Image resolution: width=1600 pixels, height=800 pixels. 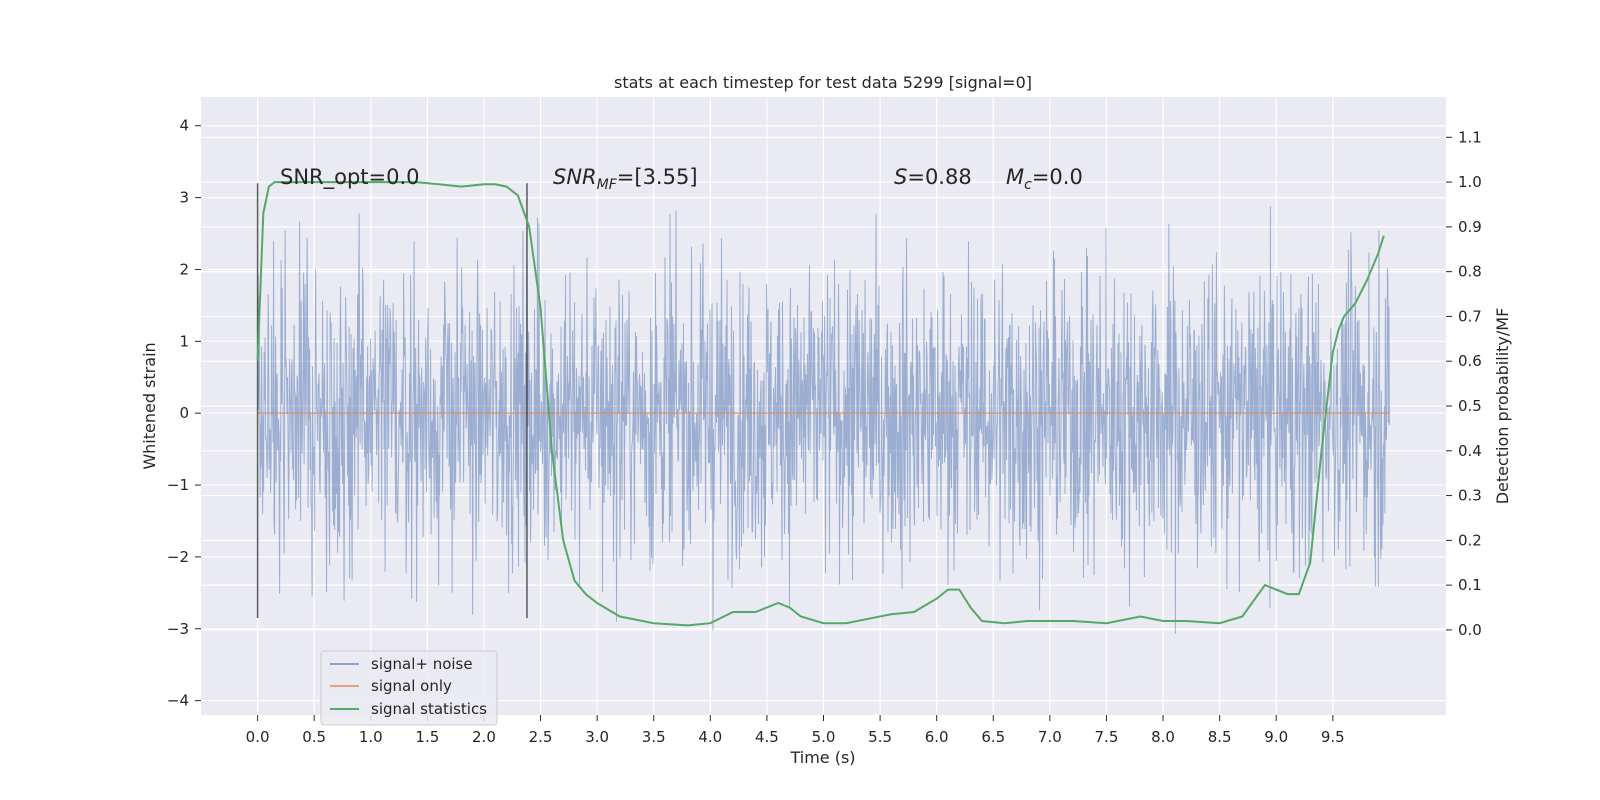 I want to click on y-tick-label: 4, so click(x=184, y=126).